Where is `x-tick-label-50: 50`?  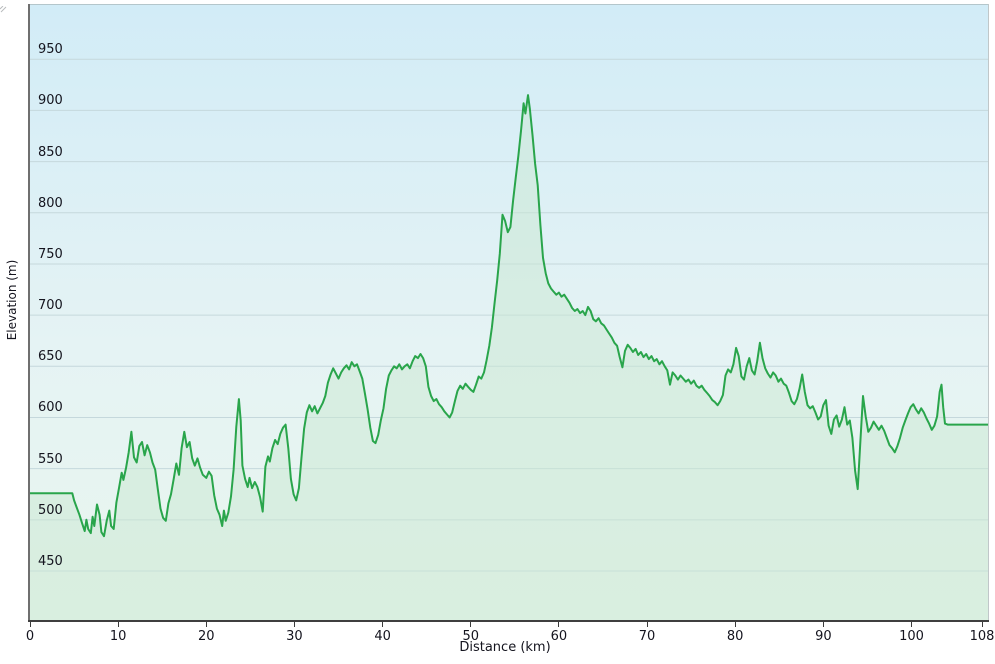
x-tick-label-50: 50 is located at coordinates (471, 636).